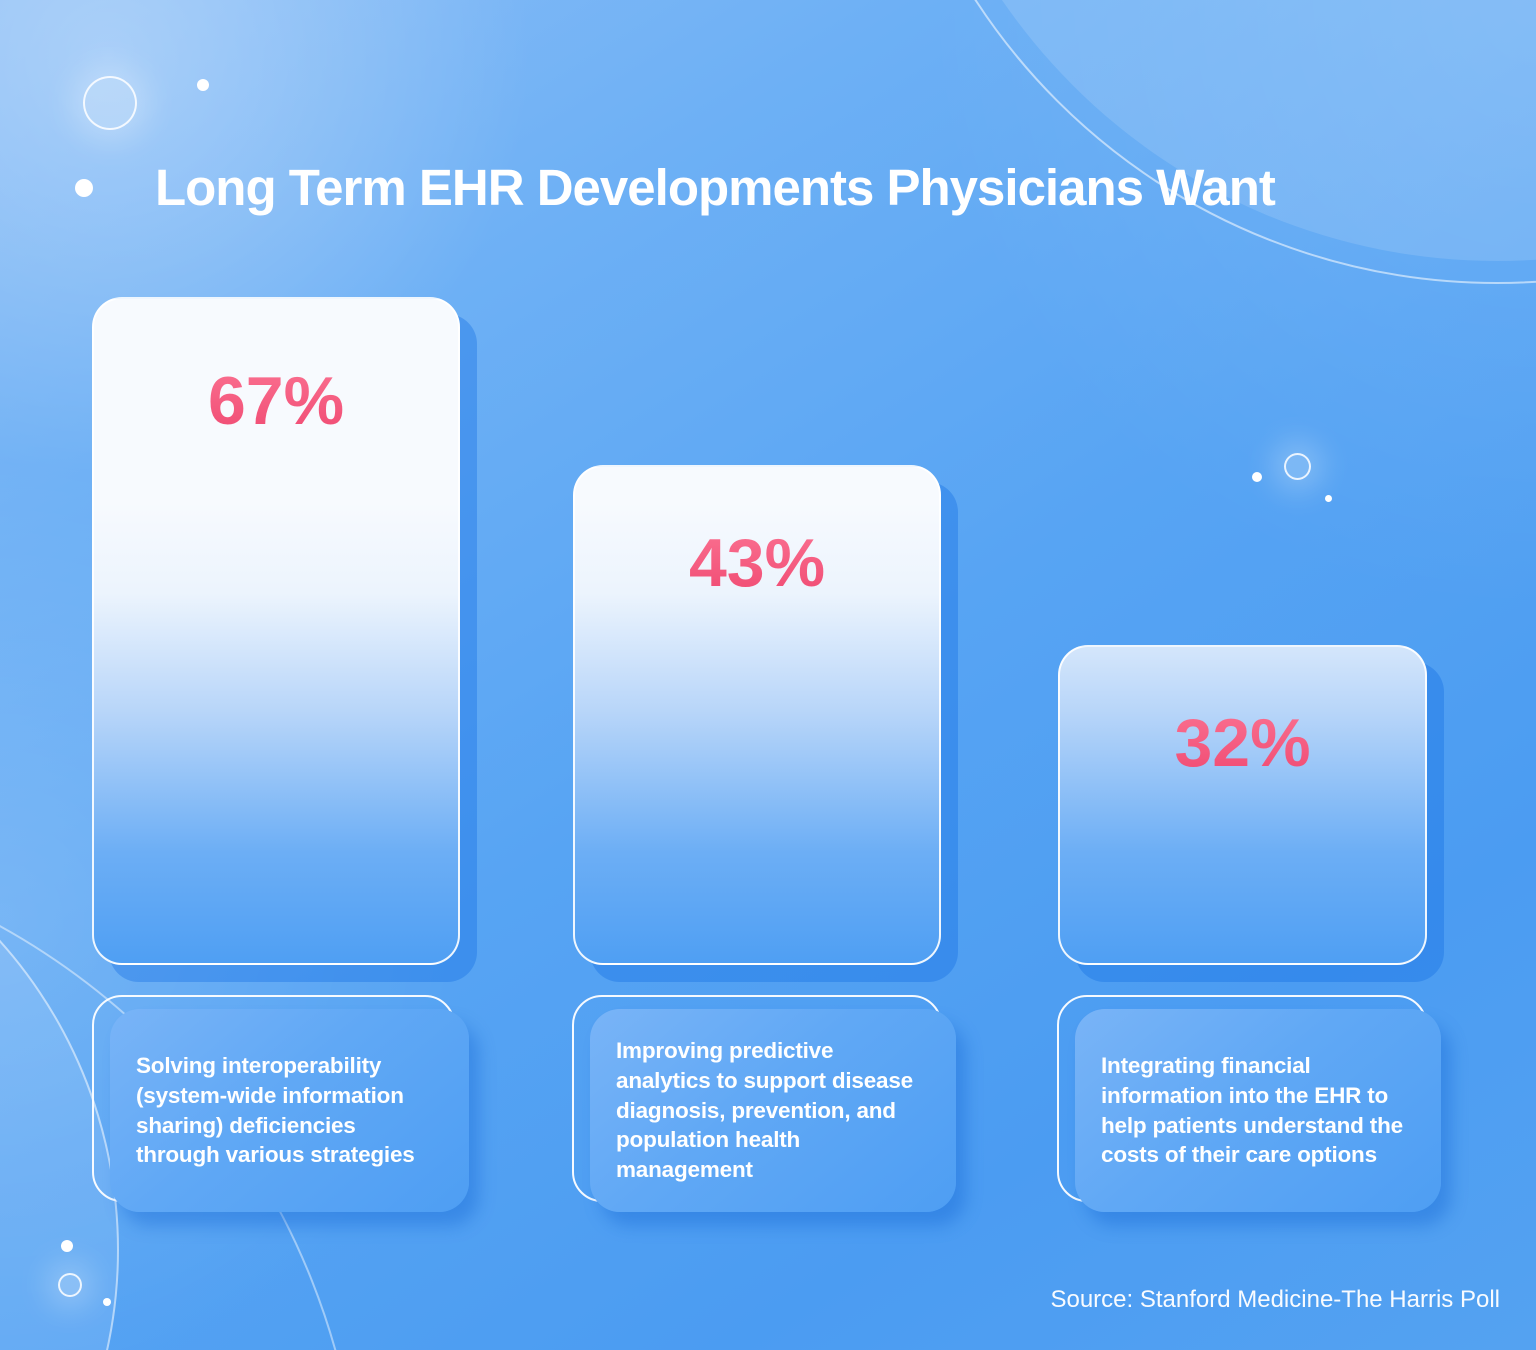 The width and height of the screenshot is (1536, 1350). I want to click on decor-dot-top-left, so click(203, 85).